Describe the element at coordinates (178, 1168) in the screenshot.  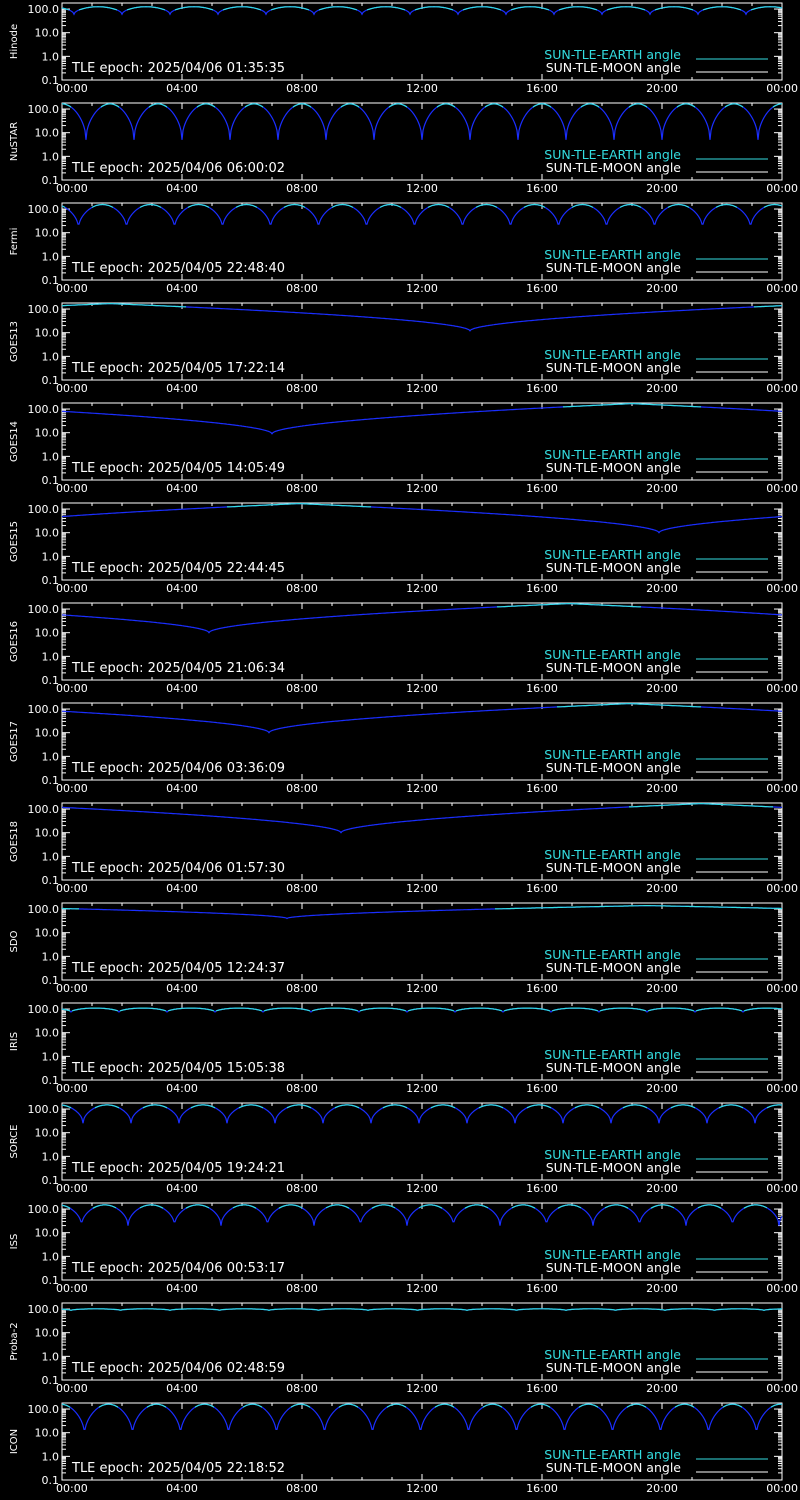
I see `tle-epoch-label: TLE epoch: 2025/04/05 19:24:21` at that location.